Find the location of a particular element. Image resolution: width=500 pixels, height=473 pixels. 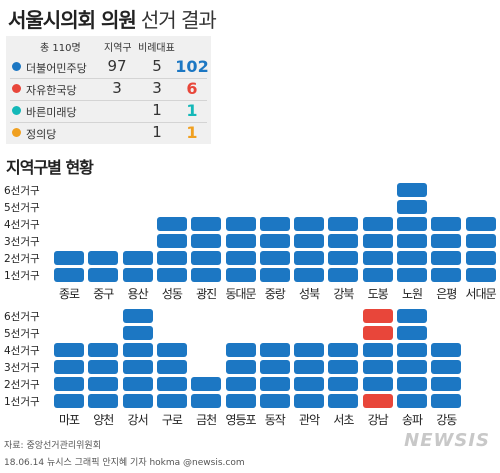

header-district: 지역구 is located at coordinates (118, 48).